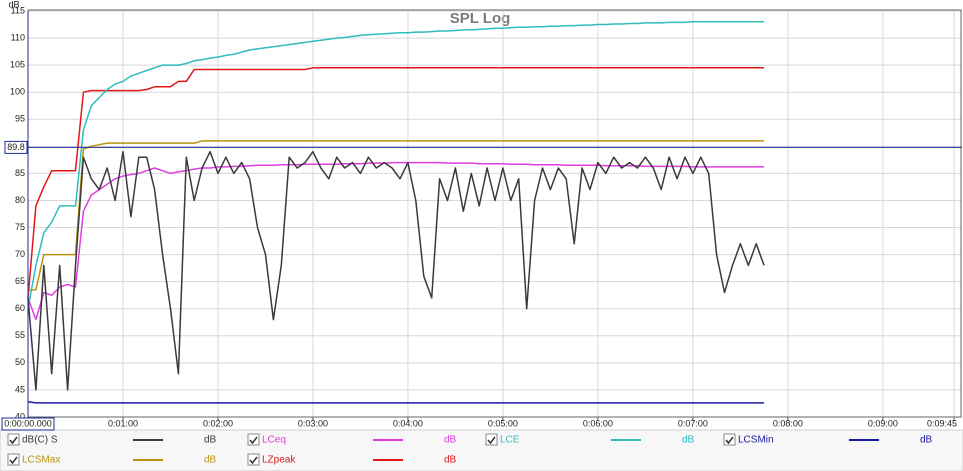 This screenshot has height=471, width=963. I want to click on x-tick-label: 0:08:00, so click(788, 423).